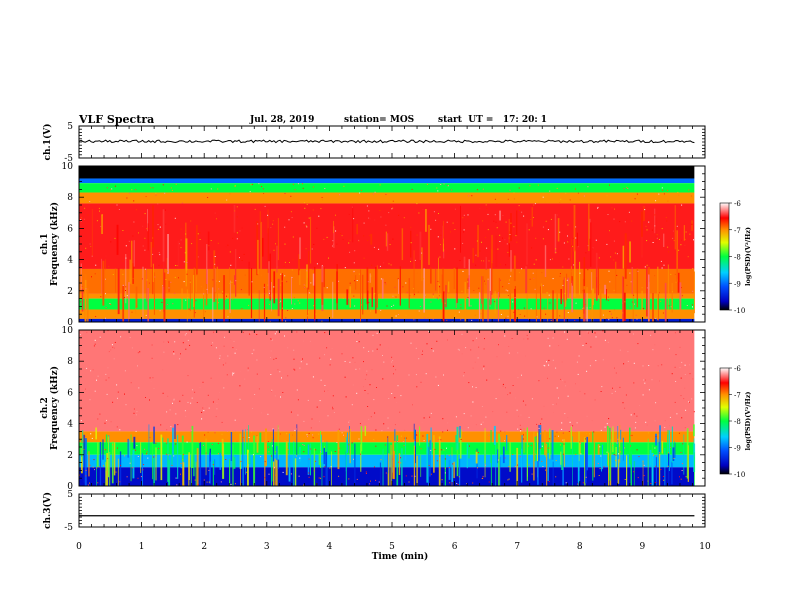 This screenshot has height=612, width=792. What do you see at coordinates (70, 127) in the screenshot?
I see `y-tick-label: 5` at bounding box center [70, 127].